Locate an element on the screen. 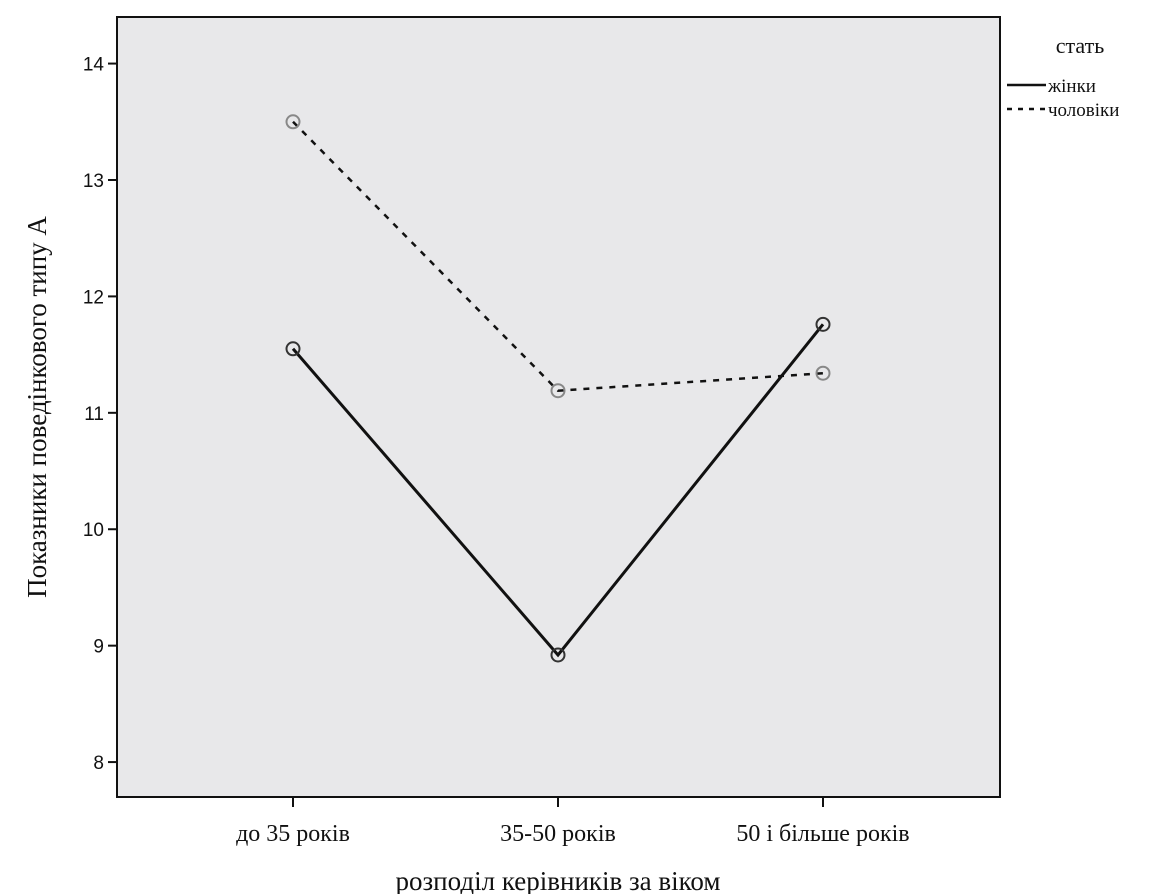 This screenshot has height=894, width=1175. y-tick-label: 10 is located at coordinates (93, 530).